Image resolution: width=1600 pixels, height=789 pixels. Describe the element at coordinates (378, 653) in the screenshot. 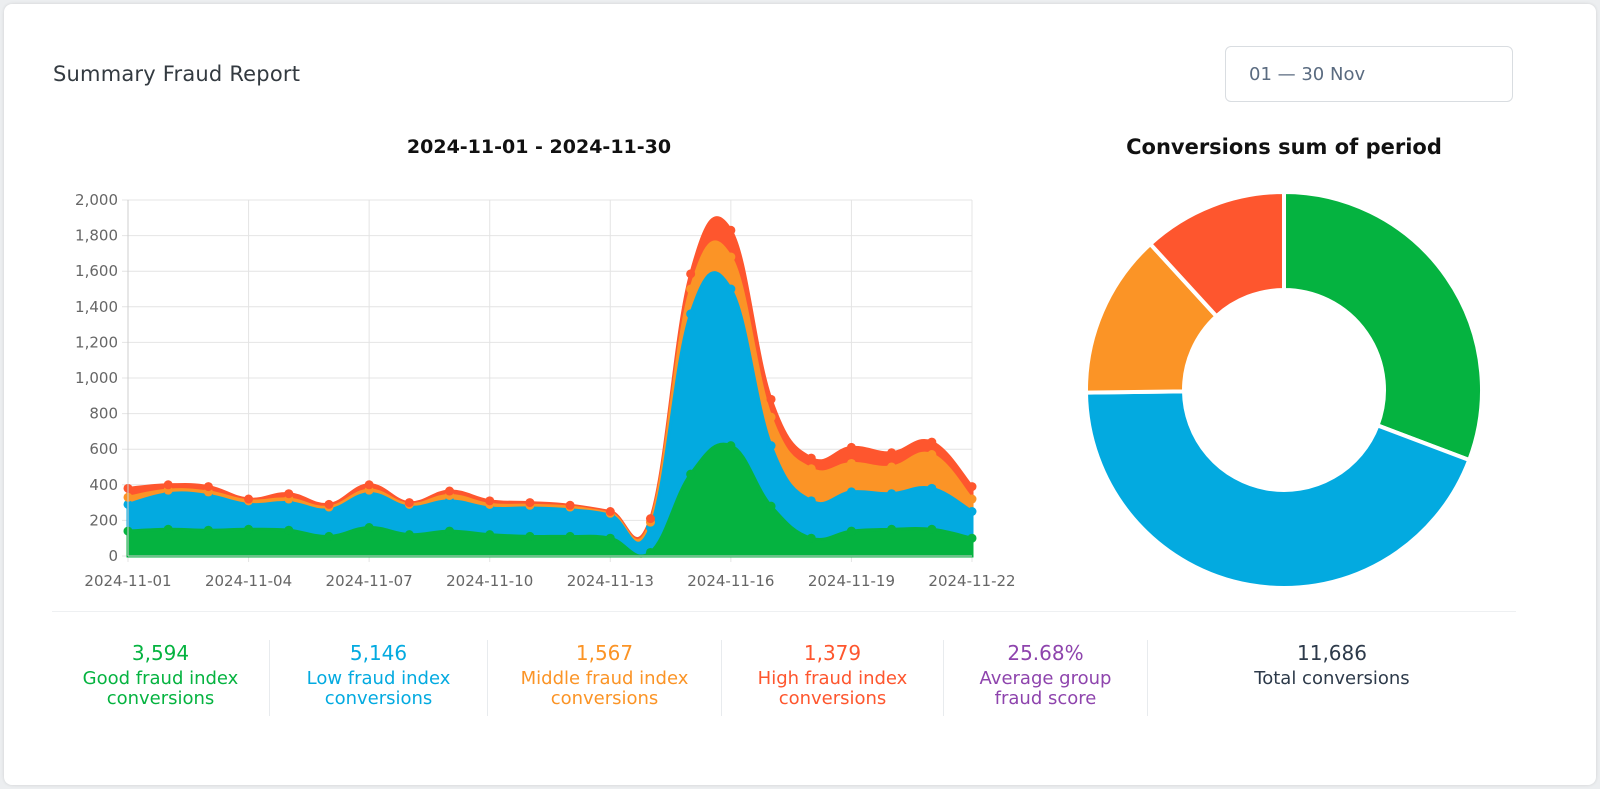

I see `stat-value: 5,146` at that location.